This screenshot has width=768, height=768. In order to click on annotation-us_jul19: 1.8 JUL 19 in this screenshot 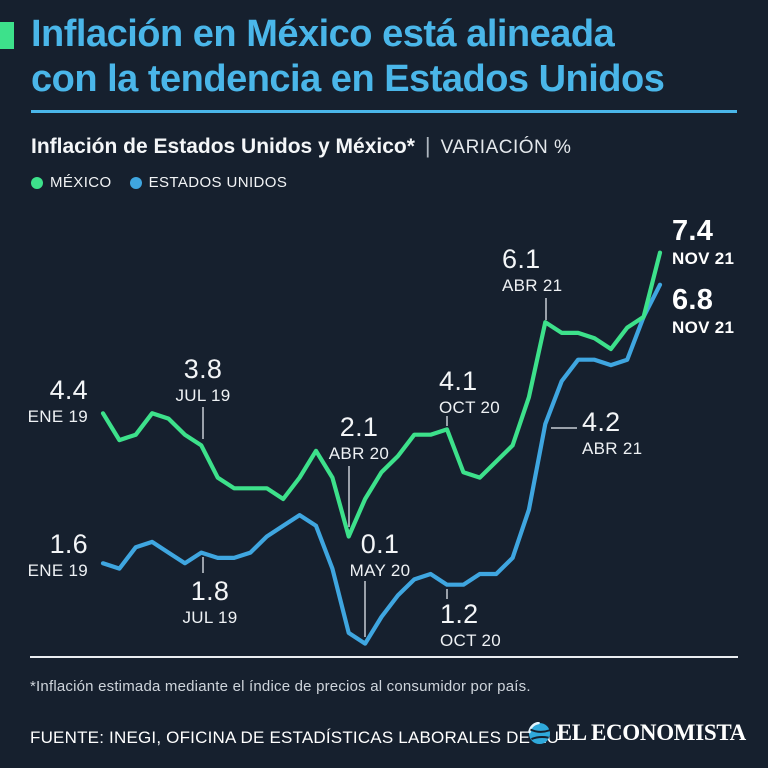, I will do `click(210, 601)`.